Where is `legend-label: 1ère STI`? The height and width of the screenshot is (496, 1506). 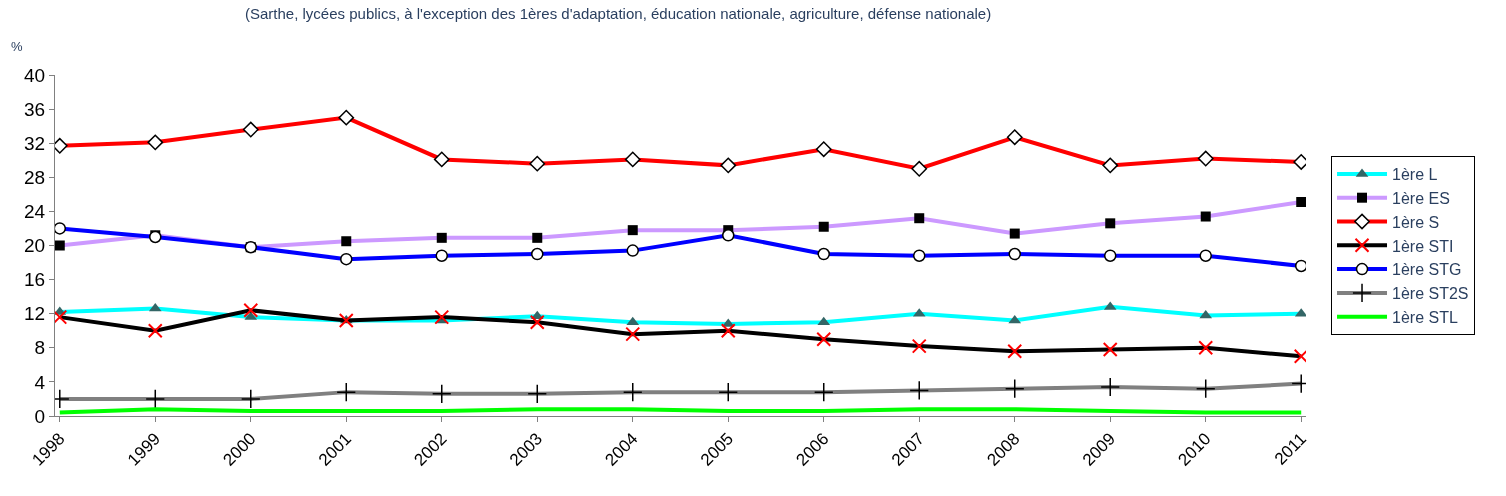
legend-label: 1ère STI is located at coordinates (1423, 246).